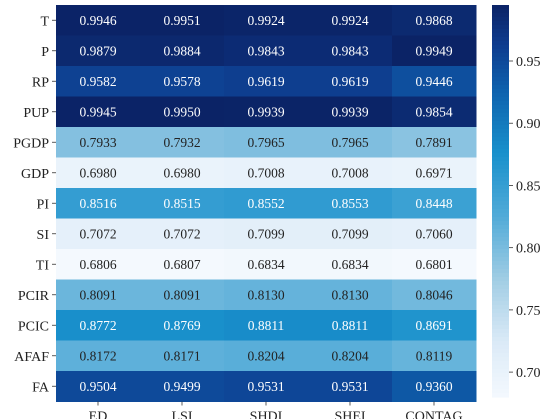 This screenshot has height=419, width=550. Describe the element at coordinates (434, 356) in the screenshot. I see `cell-value-label: 0.8119` at that location.